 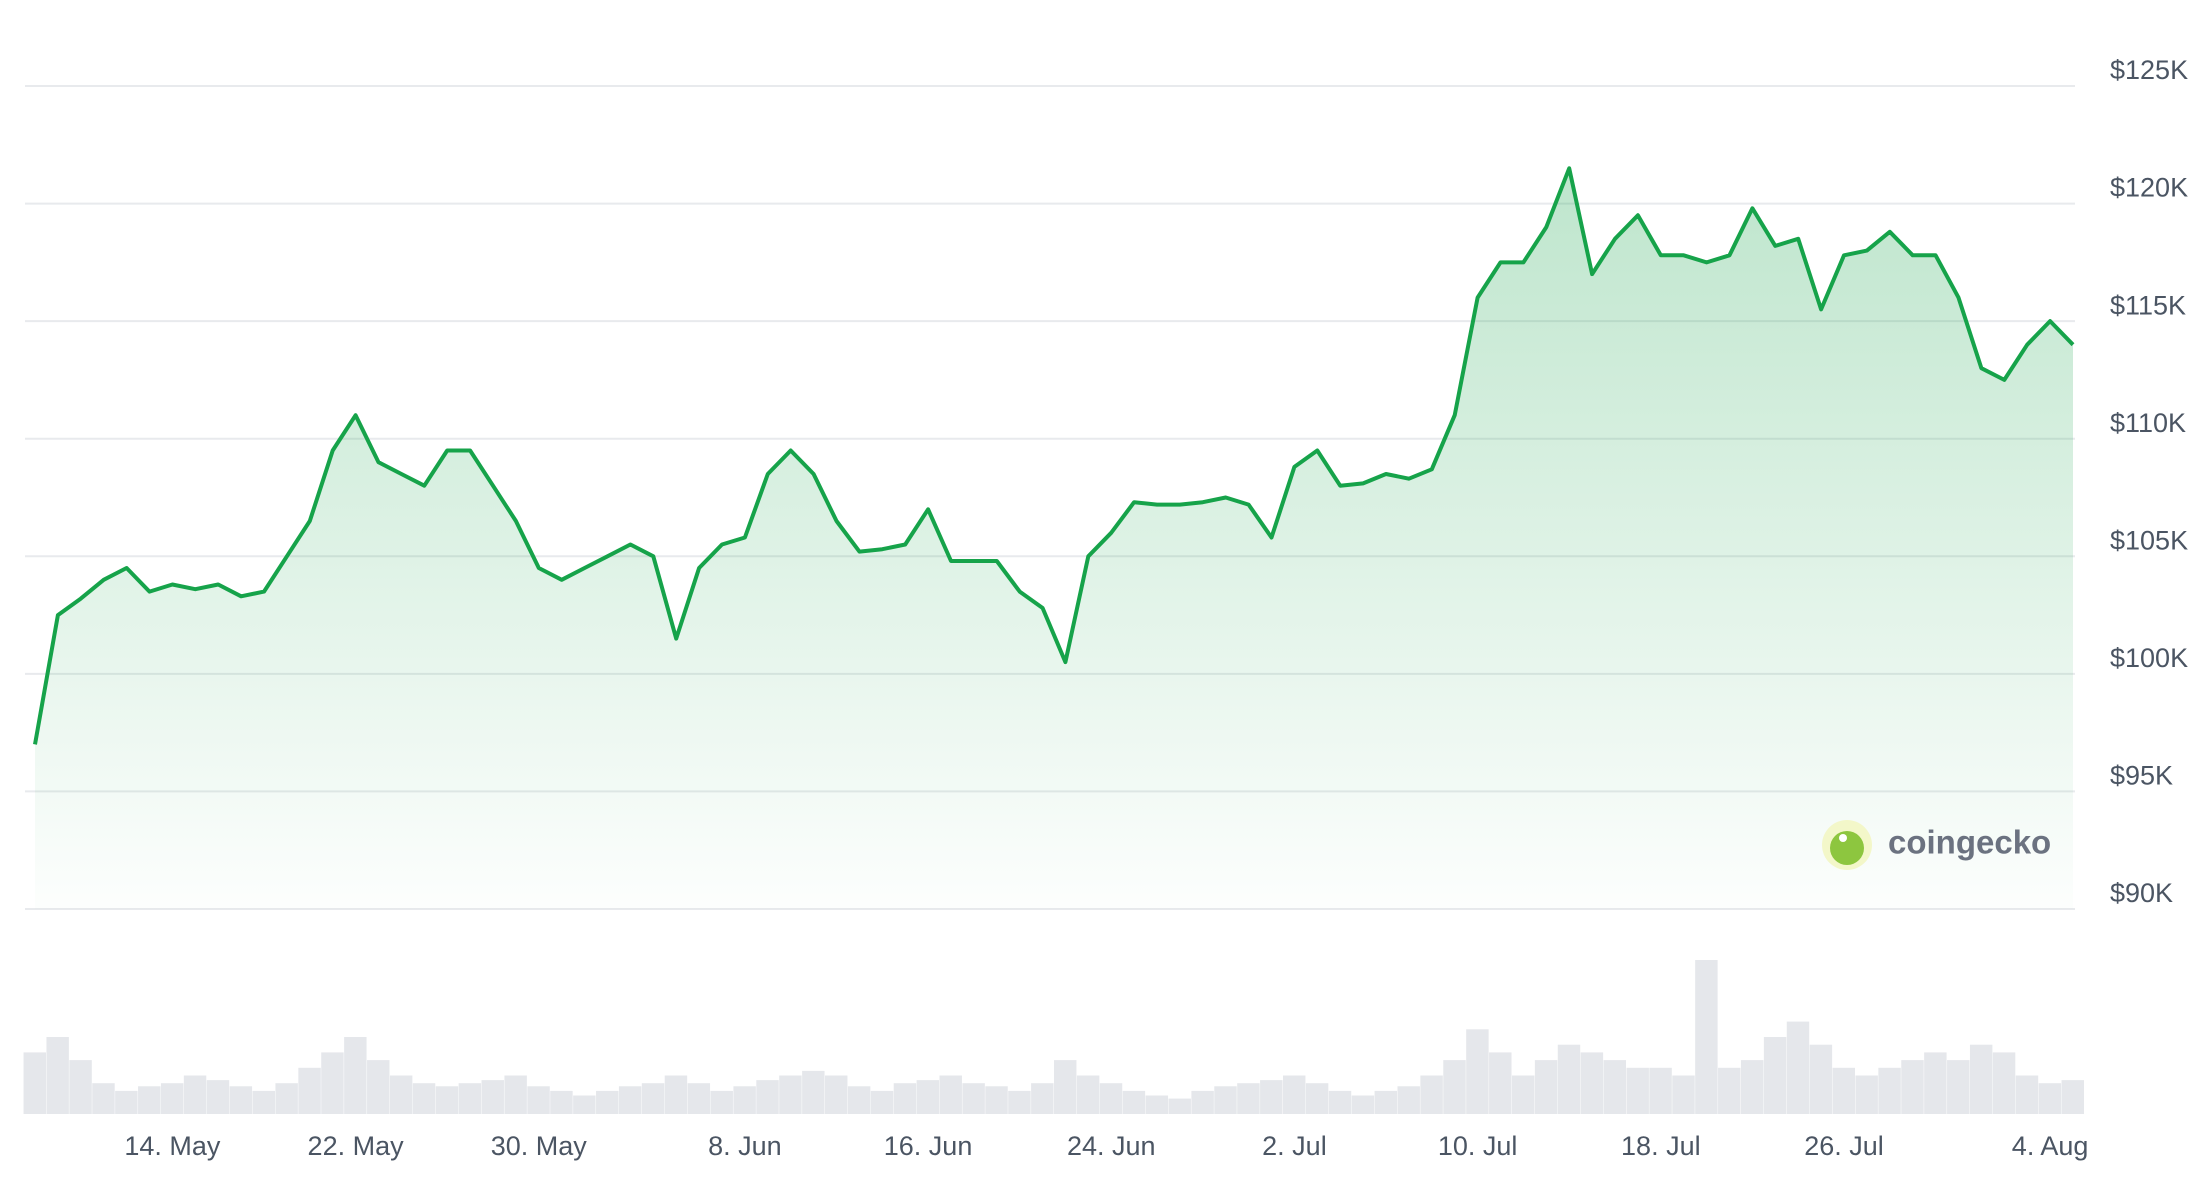 What do you see at coordinates (2050, 1146) in the screenshot?
I see `x-tick-label: 4. Aug` at bounding box center [2050, 1146].